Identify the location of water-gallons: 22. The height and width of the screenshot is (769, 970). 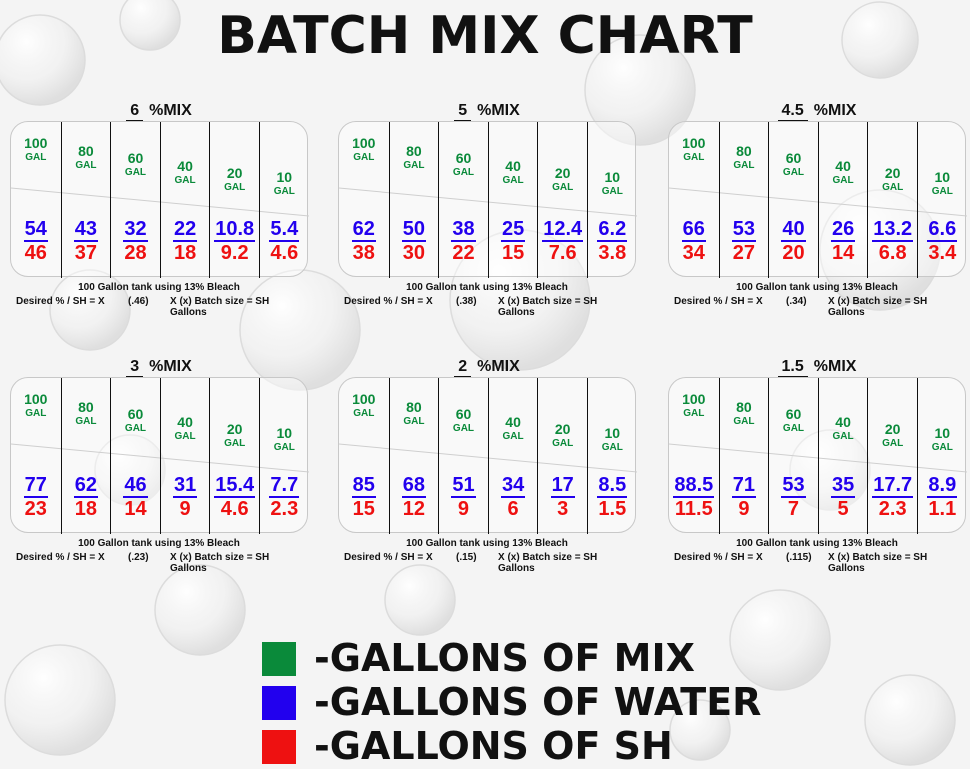
(185, 230).